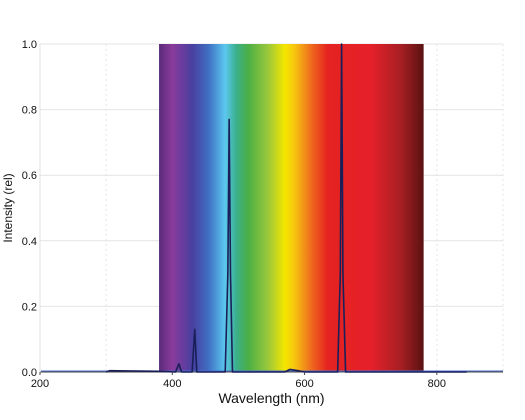  I want to click on y-tick-label: 0.4, so click(29, 242).